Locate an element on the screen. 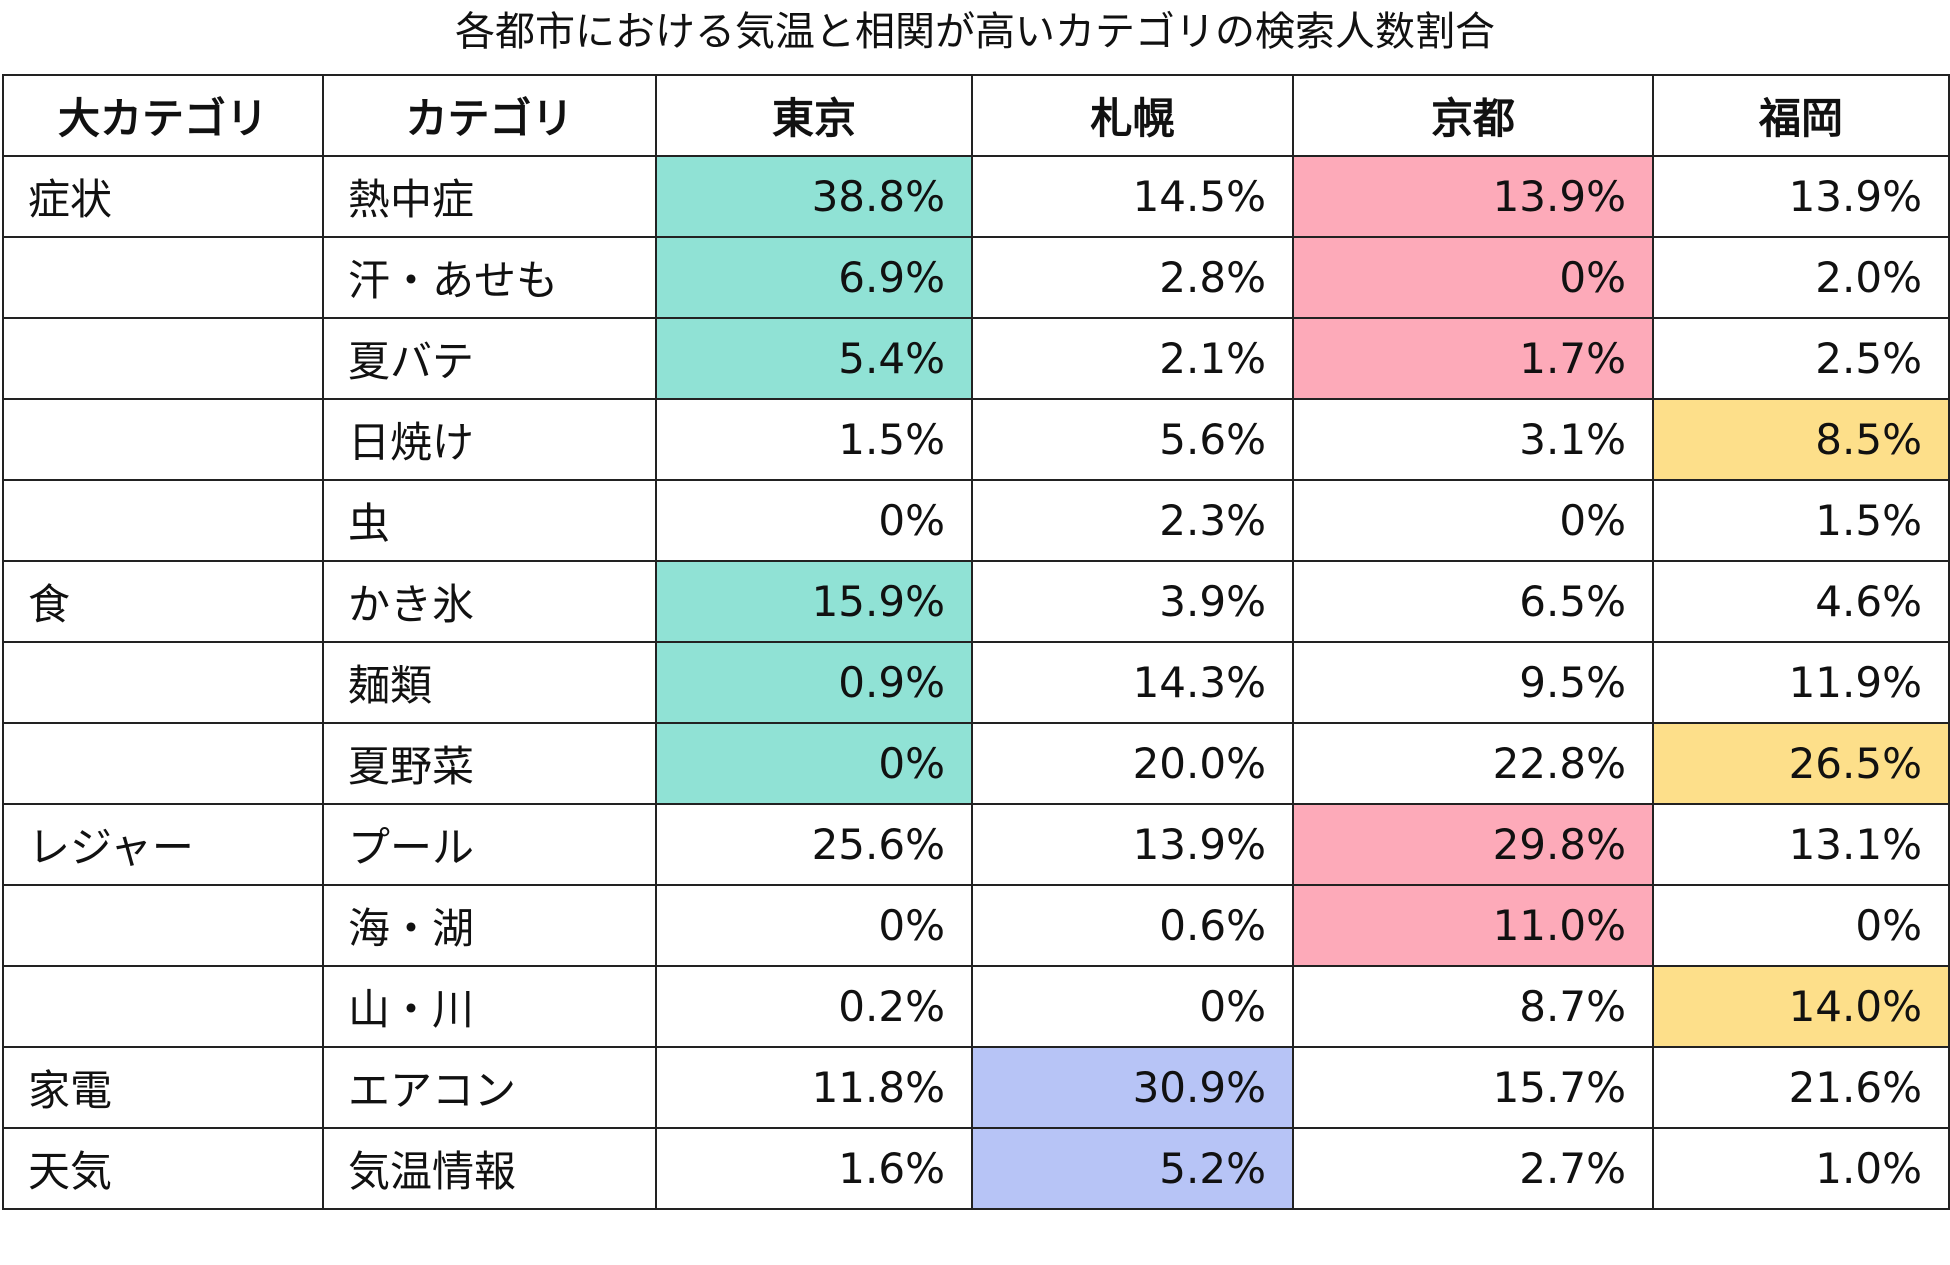 This screenshot has height=1265, width=1950. value-cell-fukuoka: 1.0% is located at coordinates (1801, 1168).